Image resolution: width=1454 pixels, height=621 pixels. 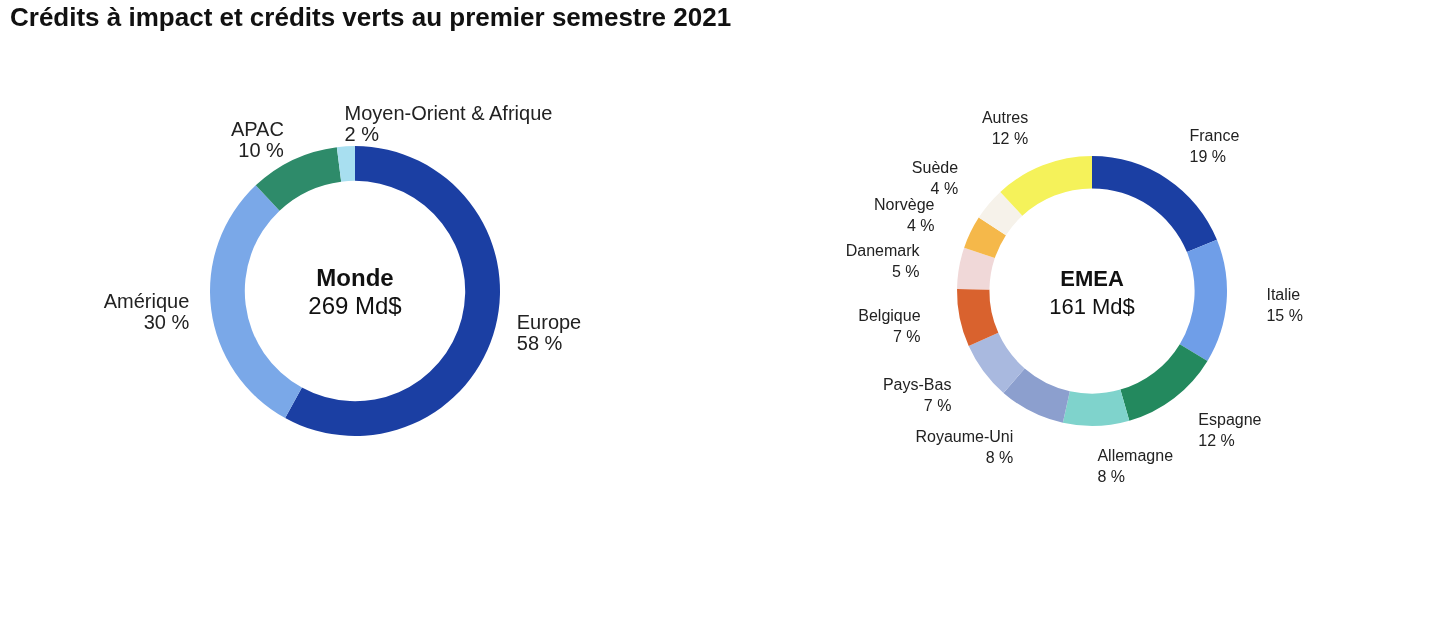 What do you see at coordinates (355, 305) in the screenshot?
I see `text: 269 Md$` at bounding box center [355, 305].